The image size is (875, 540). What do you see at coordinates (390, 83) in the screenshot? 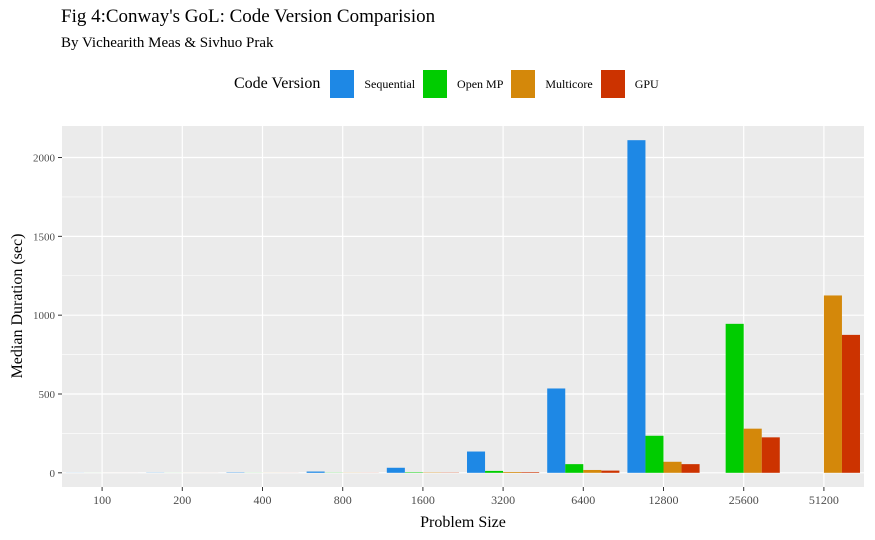
I see `legend-label-sequential: Sequential` at bounding box center [390, 83].